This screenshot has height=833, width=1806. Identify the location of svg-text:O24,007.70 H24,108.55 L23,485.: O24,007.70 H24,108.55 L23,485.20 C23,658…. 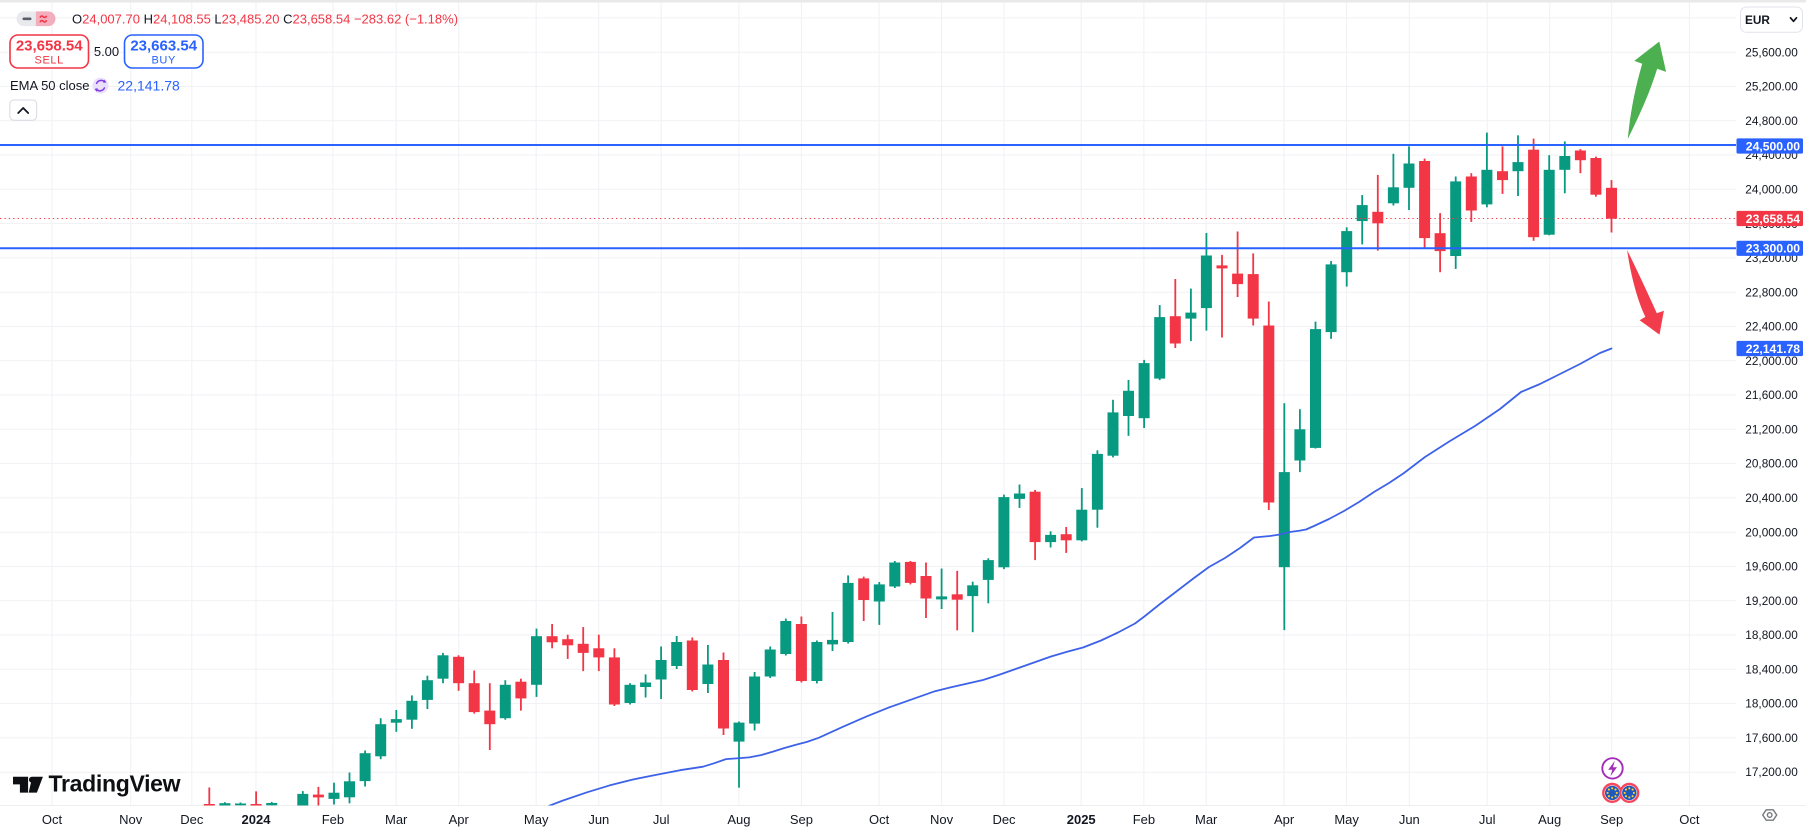
(265, 19).